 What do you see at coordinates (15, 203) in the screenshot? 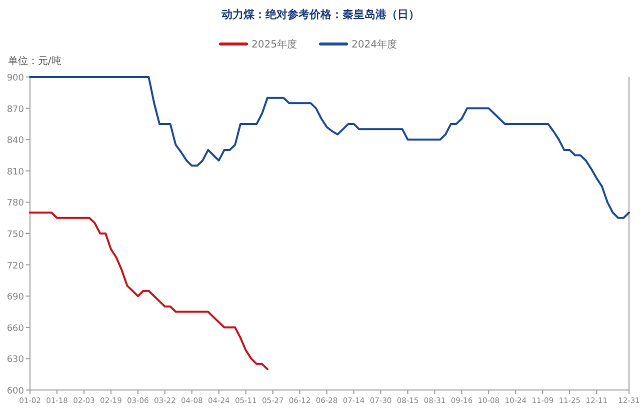
I see `y-tick-label: 780` at bounding box center [15, 203].